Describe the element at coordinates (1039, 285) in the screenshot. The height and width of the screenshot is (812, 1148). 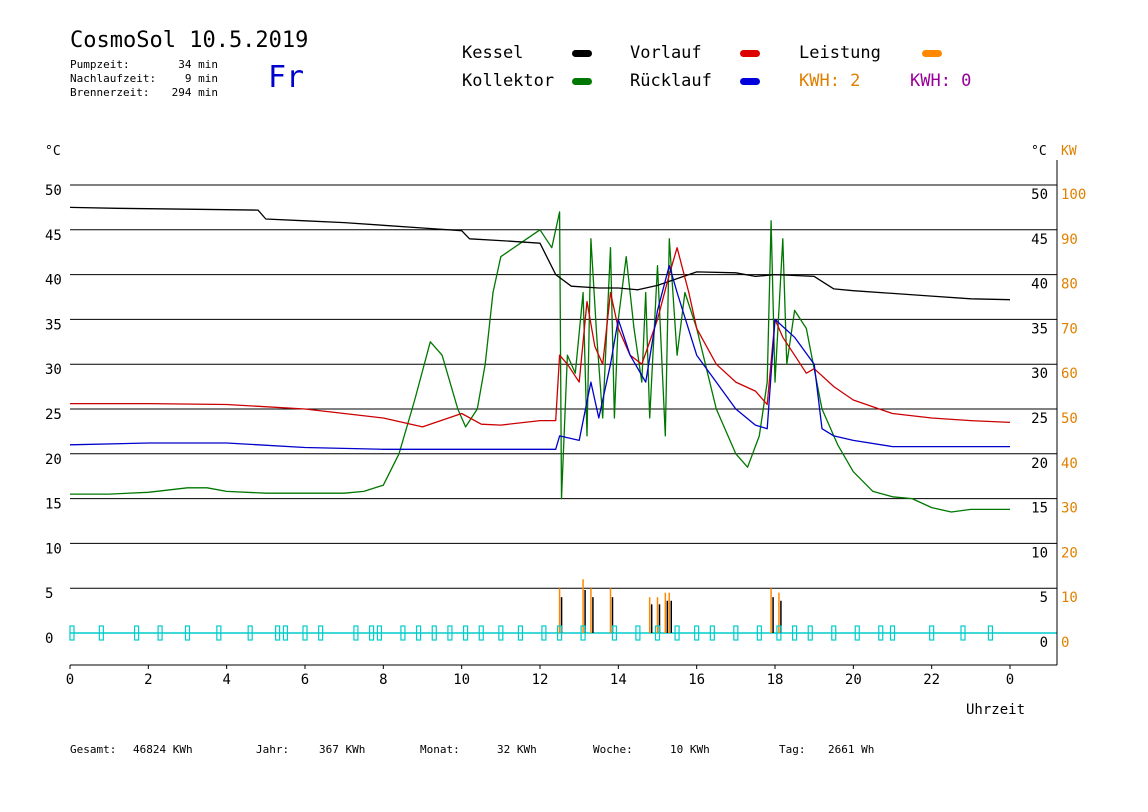
I see `y-tick-label-right: 40` at that location.